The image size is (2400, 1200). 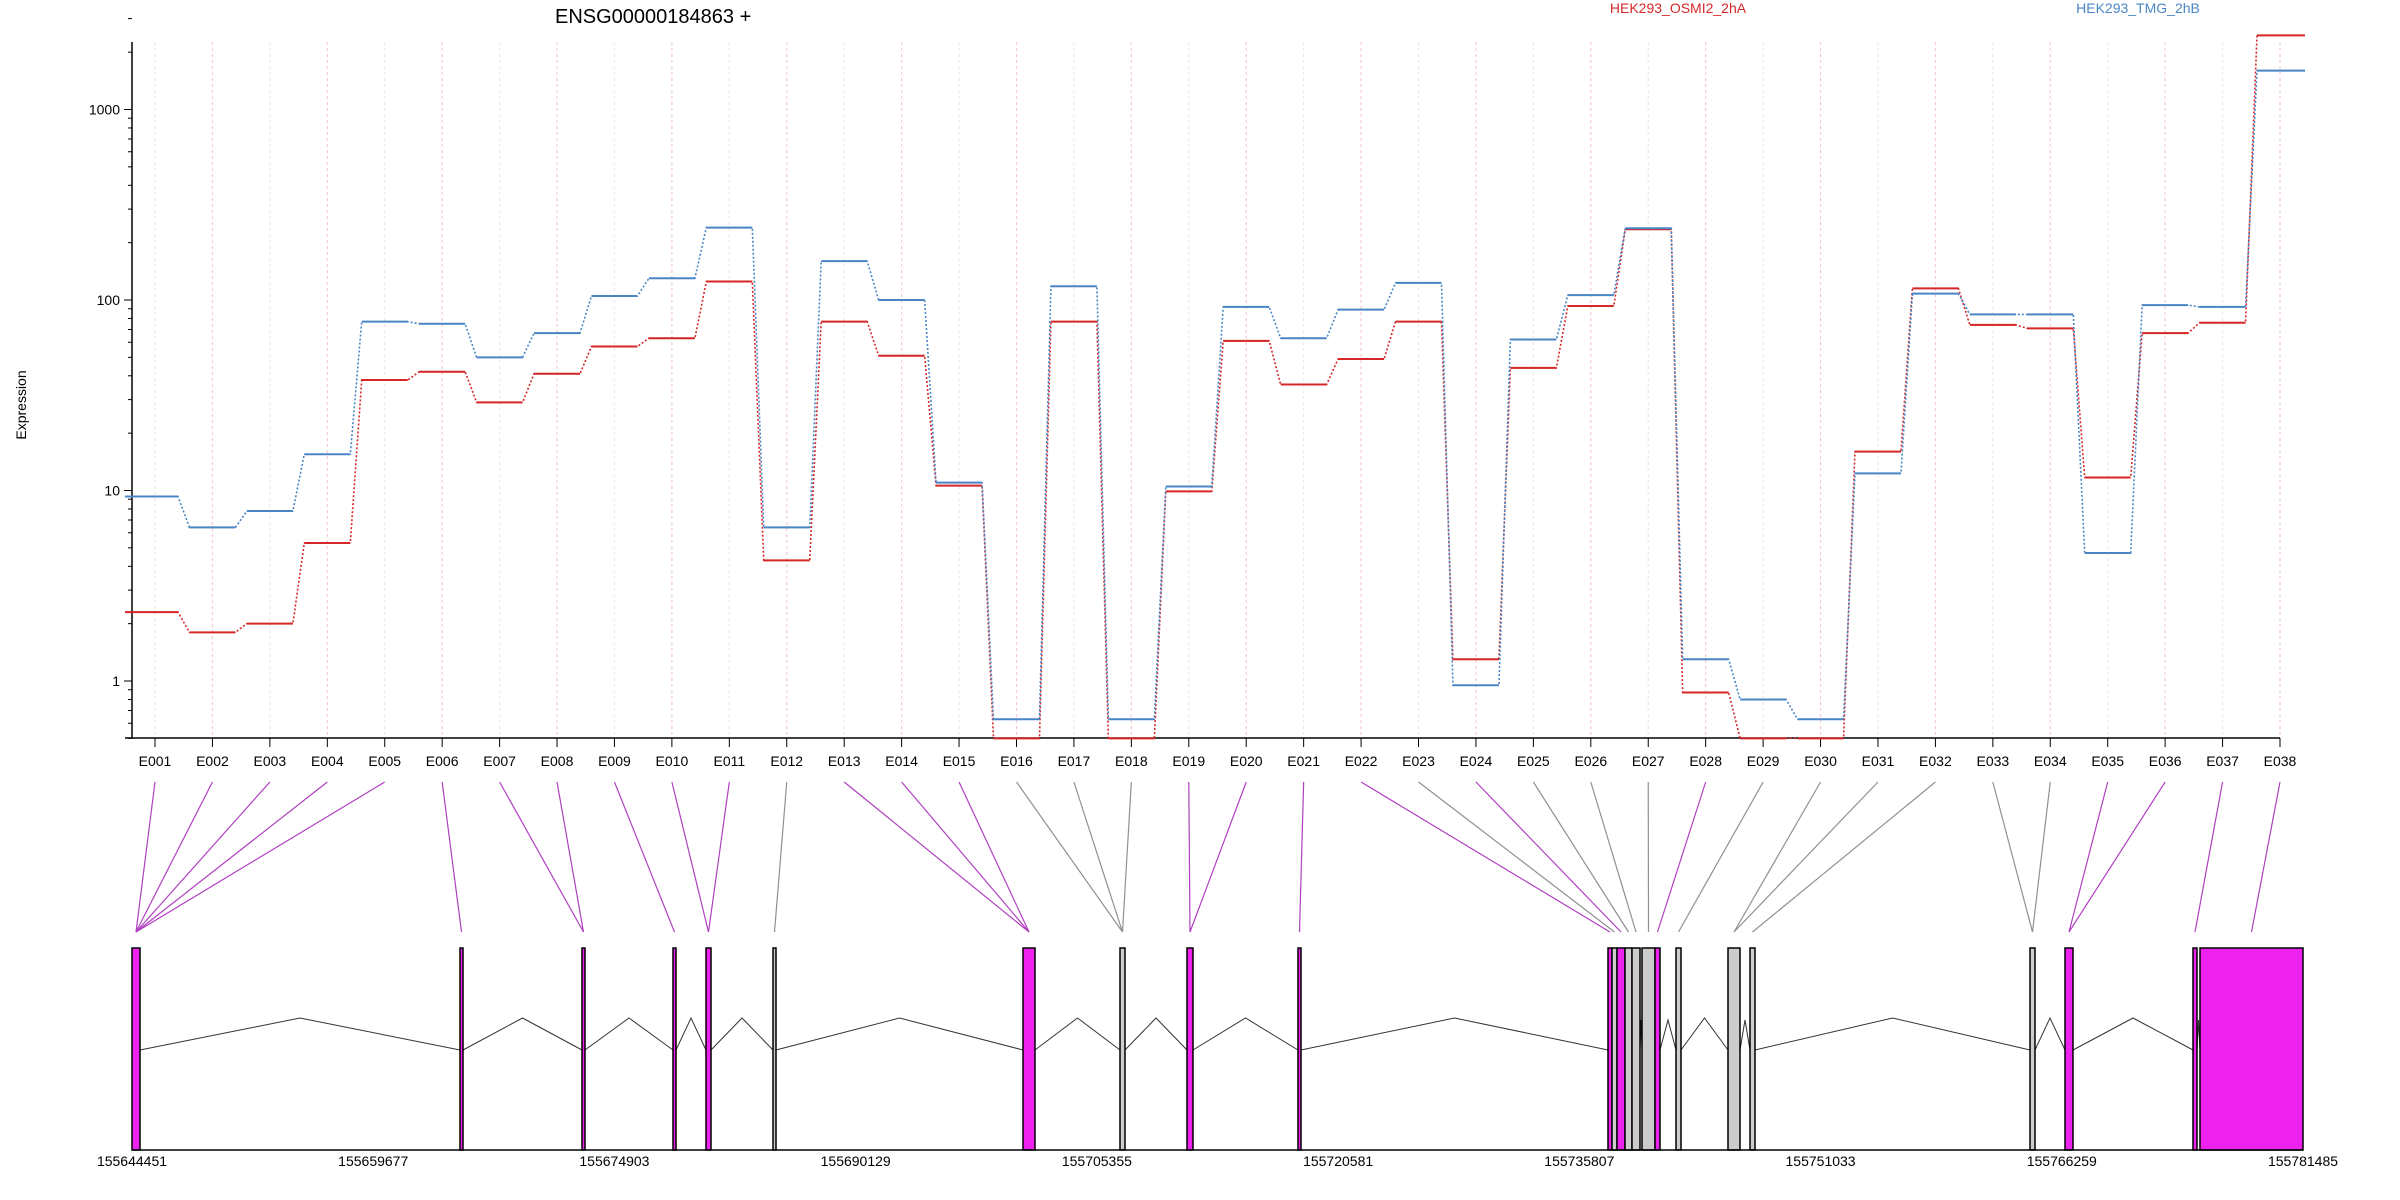 What do you see at coordinates (959, 761) in the screenshot?
I see `x-tick-label: E015` at bounding box center [959, 761].